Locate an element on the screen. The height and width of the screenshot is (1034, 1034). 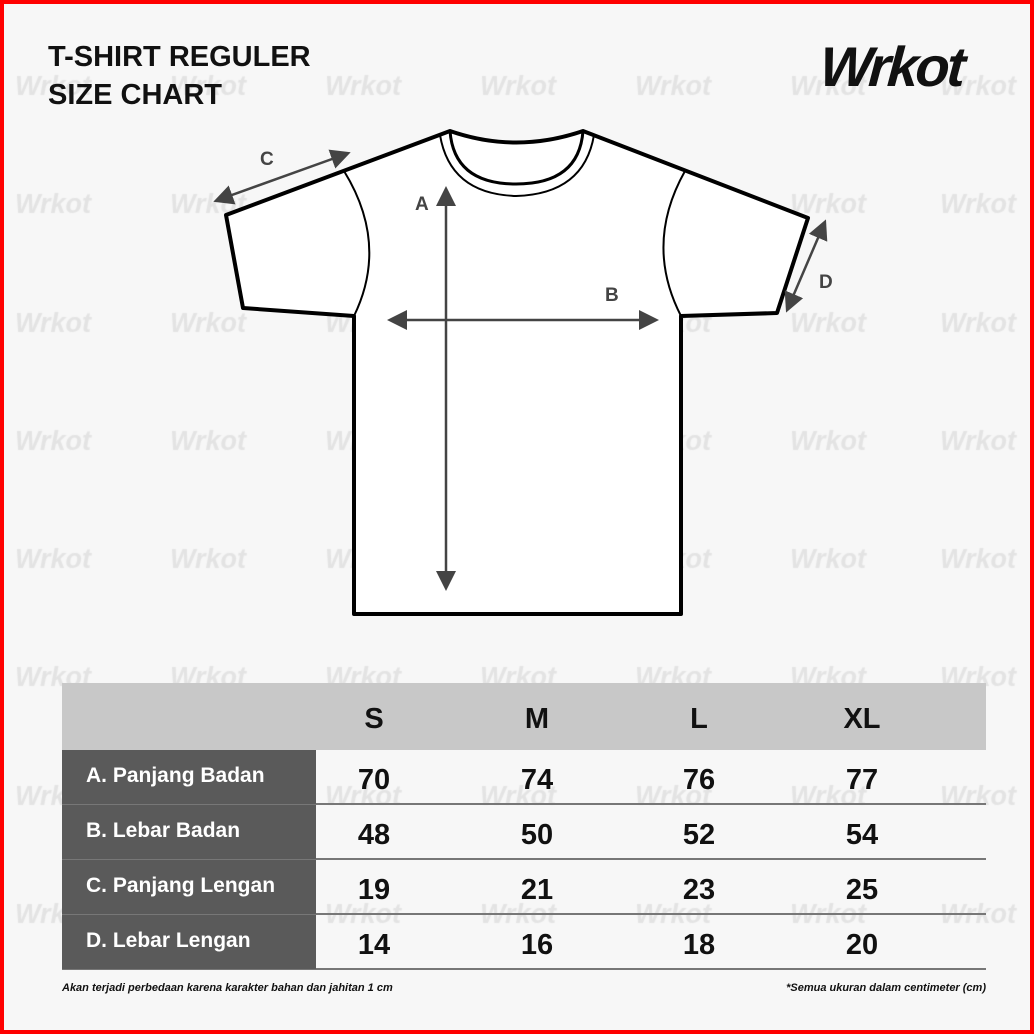
table-row: C. Panjang Lengan 19 21 23 25 is located at coordinates (524, 887).